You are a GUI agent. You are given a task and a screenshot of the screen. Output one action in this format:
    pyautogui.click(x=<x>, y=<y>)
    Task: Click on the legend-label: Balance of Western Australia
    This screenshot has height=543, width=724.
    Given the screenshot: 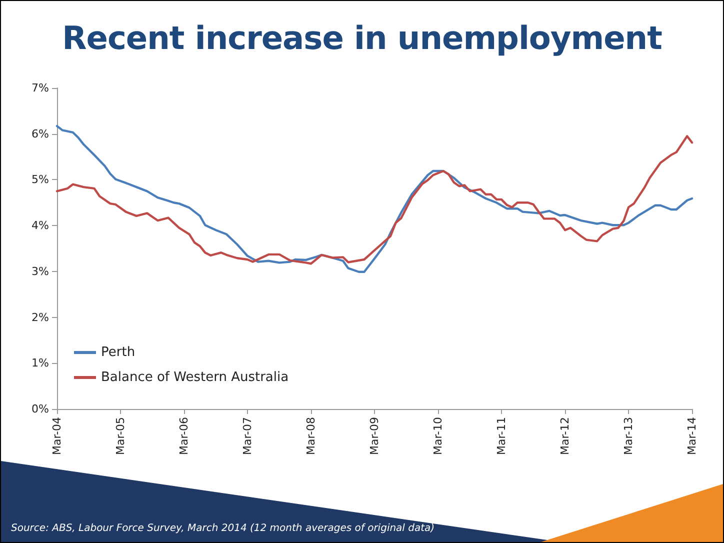 What is the action you would take?
    pyautogui.click(x=195, y=377)
    